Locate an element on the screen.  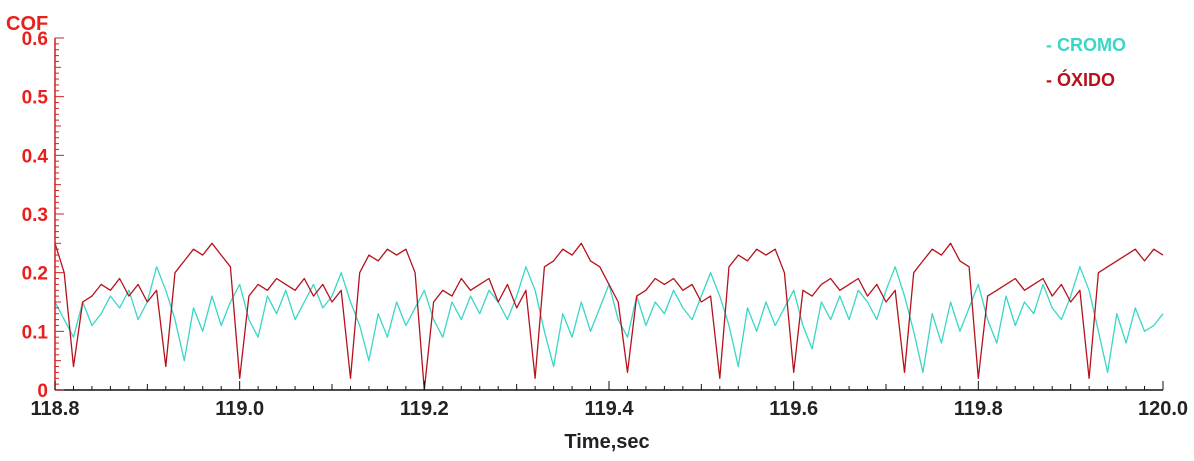
y-tick-label: 0.4 is located at coordinates (35, 156).